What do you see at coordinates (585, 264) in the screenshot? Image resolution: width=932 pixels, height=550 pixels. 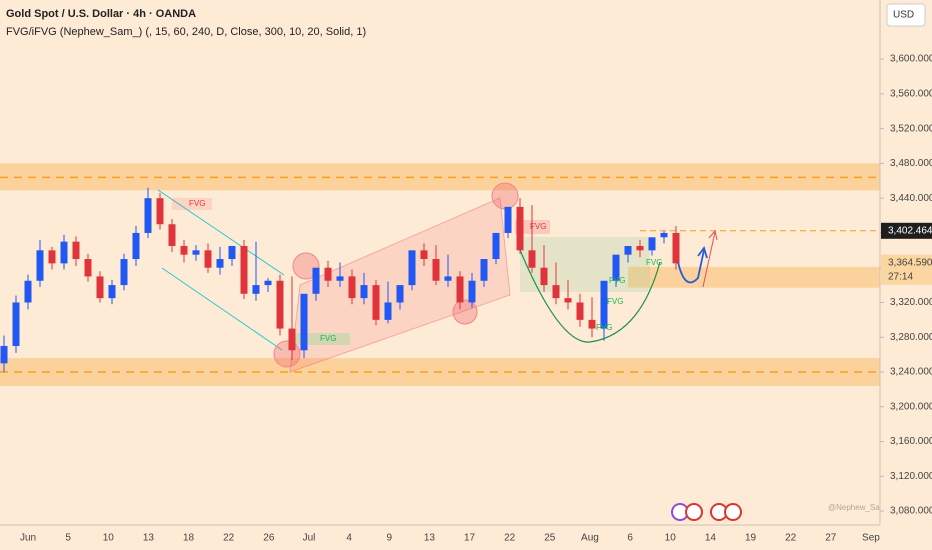 I see `fvg-box` at bounding box center [585, 264].